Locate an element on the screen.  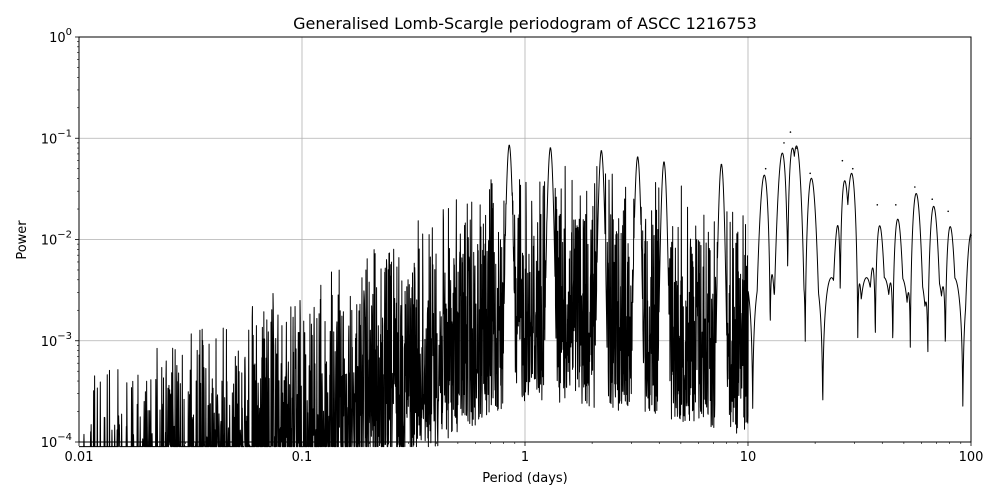
x-tick-label: 0.01 is located at coordinates (79, 457).